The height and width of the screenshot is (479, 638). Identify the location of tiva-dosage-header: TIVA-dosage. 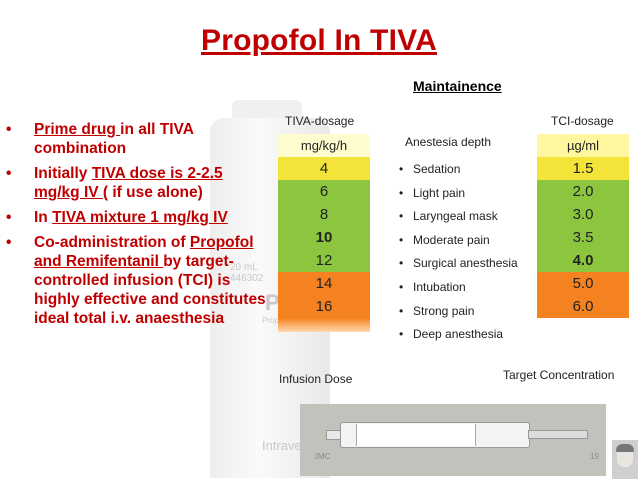
(320, 121).